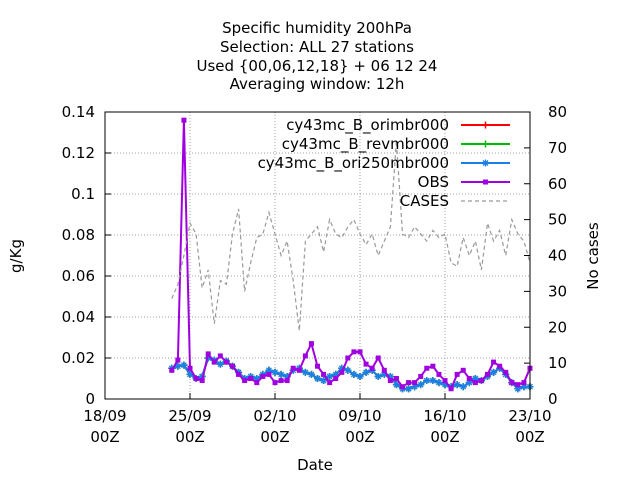  Describe the element at coordinates (557, 256) in the screenshot. I see `y2-tick-label: 40` at that location.